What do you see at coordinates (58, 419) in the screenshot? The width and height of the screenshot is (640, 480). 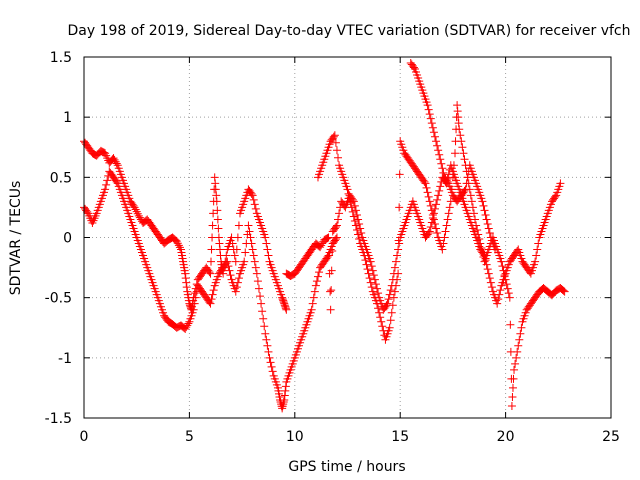 I see `y-tick-label: -1.5` at bounding box center [58, 419].